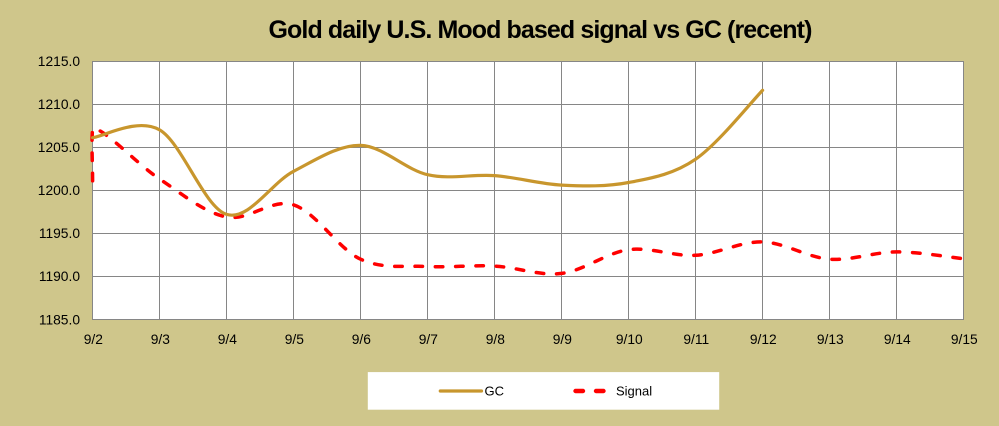 The width and height of the screenshot is (999, 426). I want to click on svg-text: 9/8, so click(496, 339).